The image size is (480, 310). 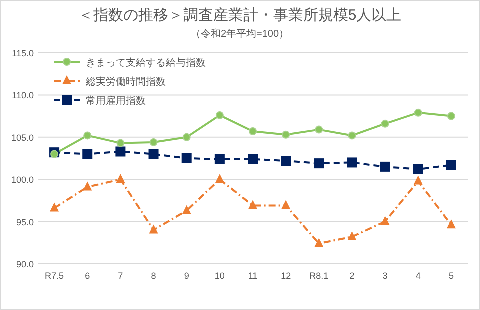 What do you see at coordinates (23, 53) in the screenshot?
I see `y-tick-label: 115.0` at bounding box center [23, 53].